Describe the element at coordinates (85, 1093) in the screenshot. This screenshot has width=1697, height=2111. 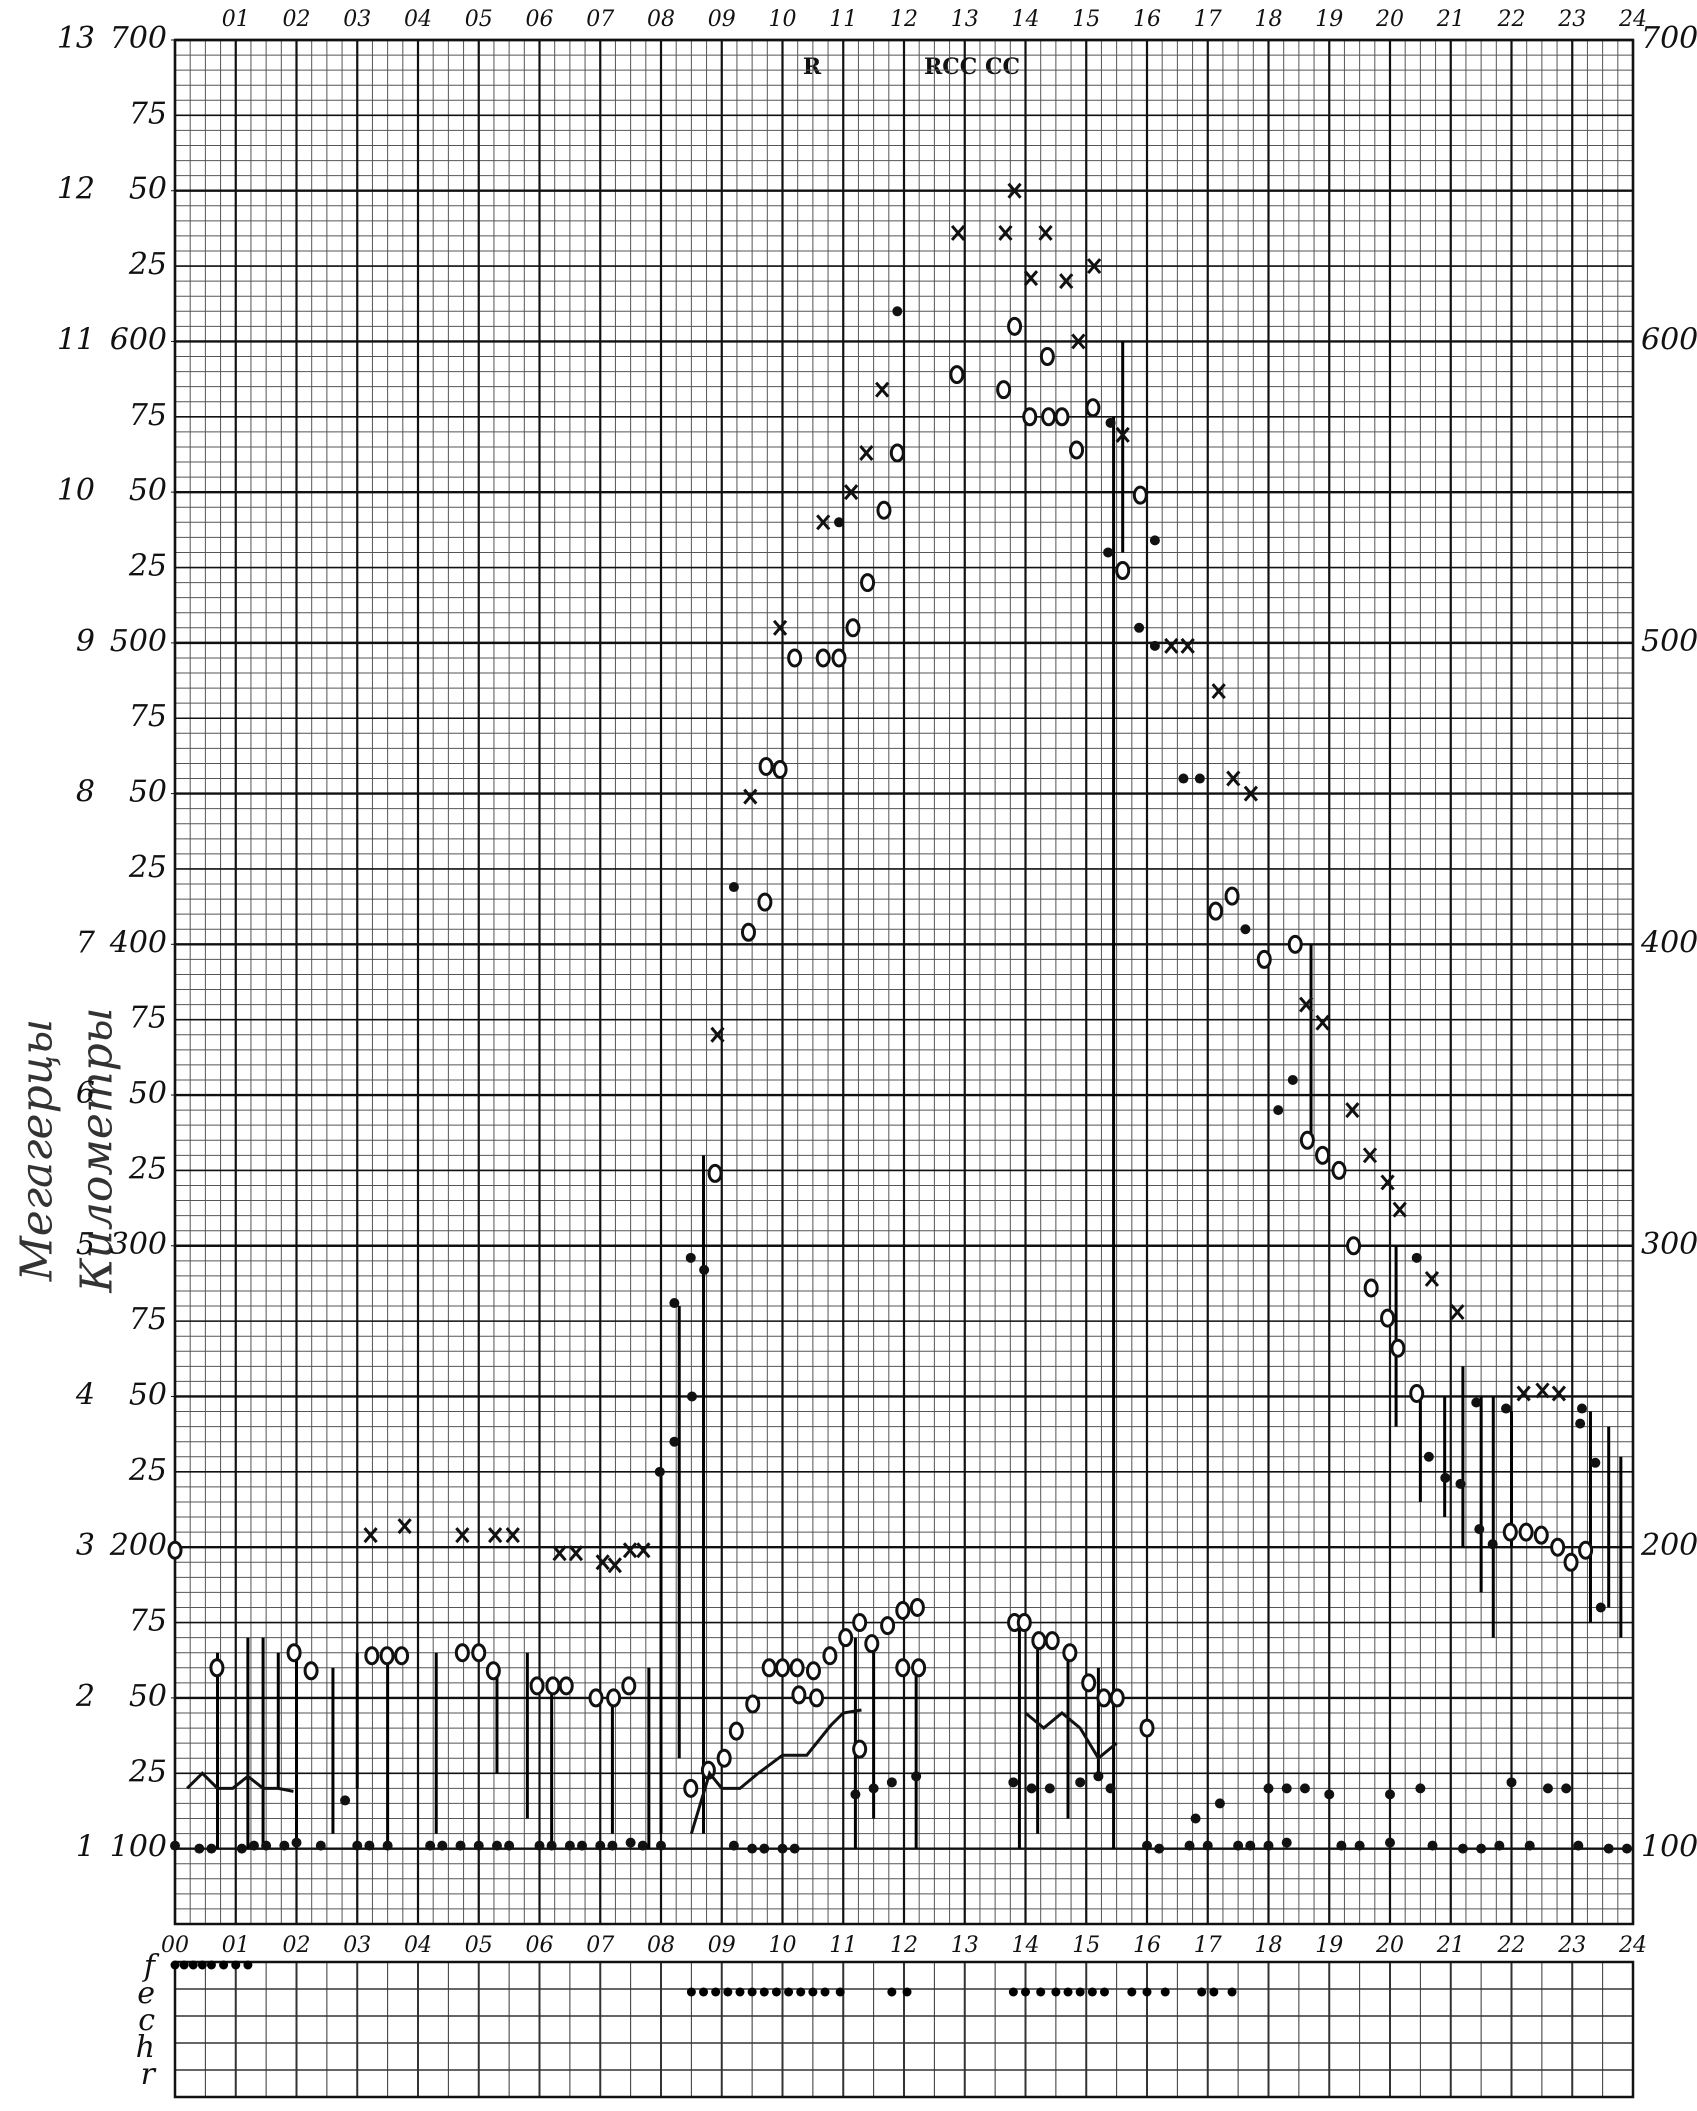
I see `y2-tick-label: 6` at that location.